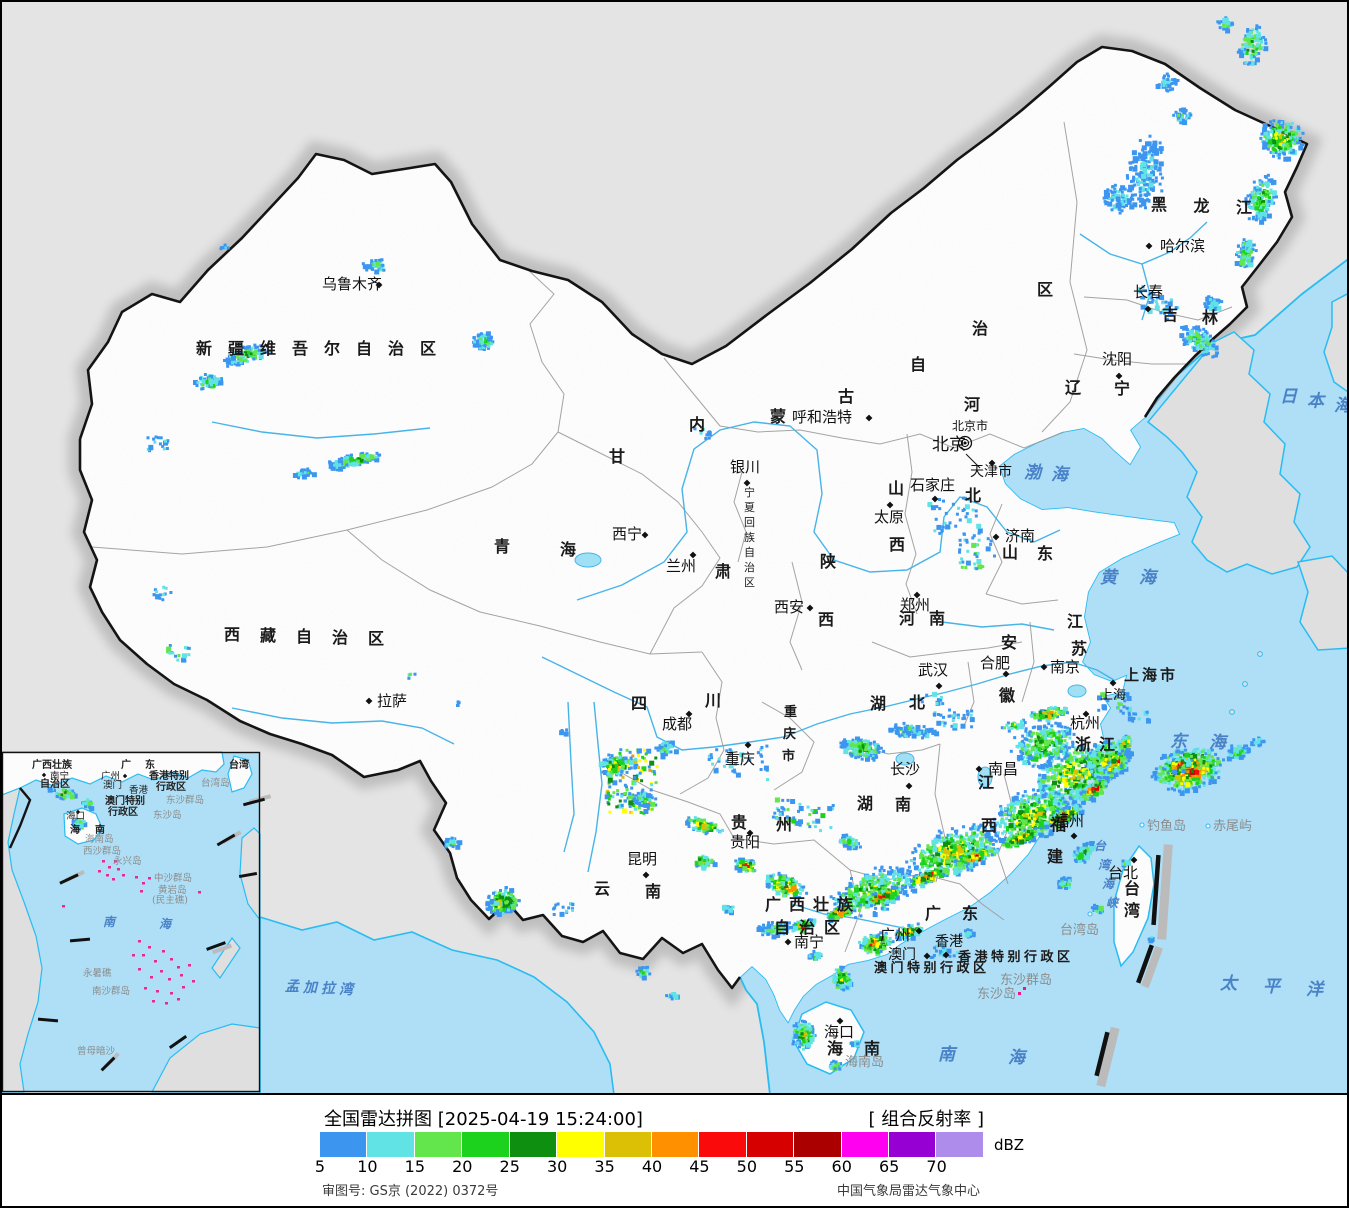  What do you see at coordinates (1246, 530) in the screenshot?
I see `foreign-land` at bounding box center [1246, 530].